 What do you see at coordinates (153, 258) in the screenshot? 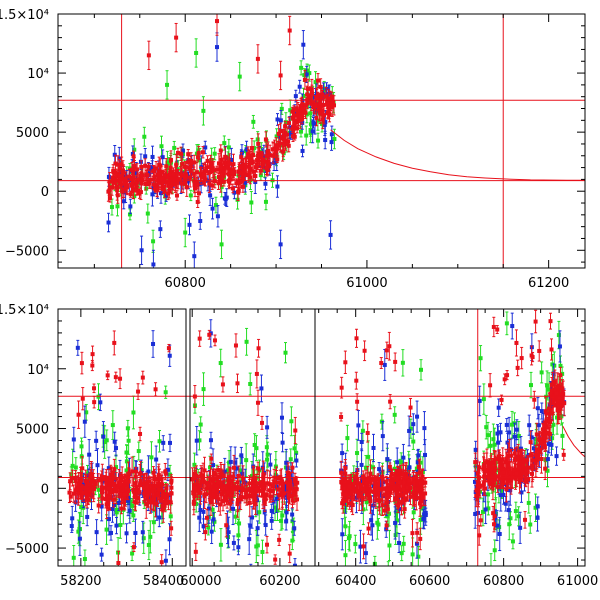
I see `blue-outlier-point` at bounding box center [153, 258].